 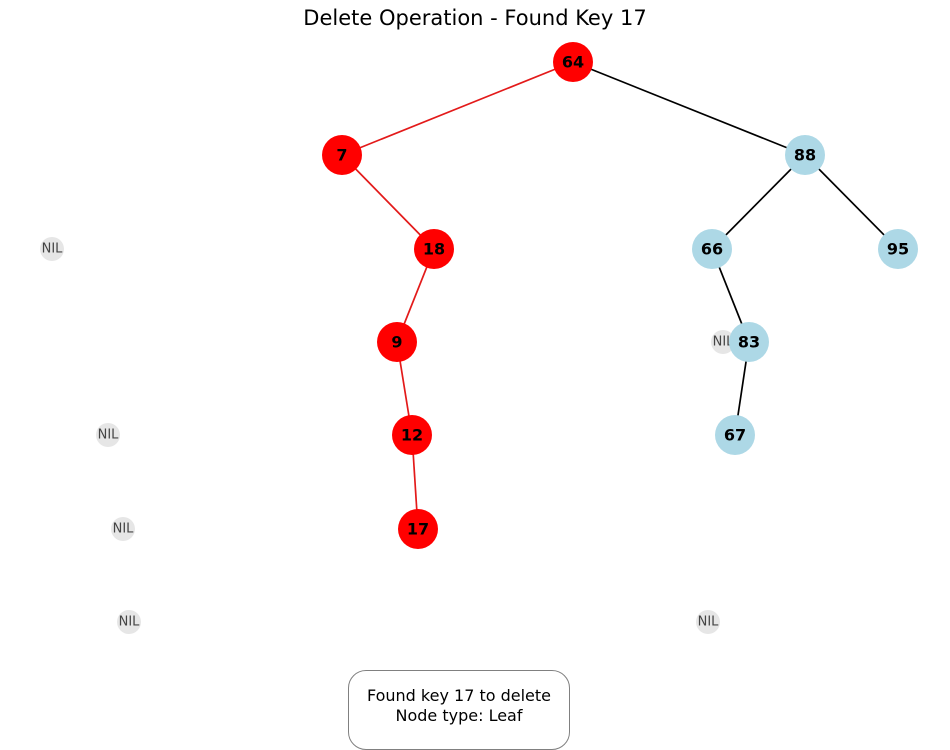 I want to click on node-key-label: 12, so click(x=412, y=435).